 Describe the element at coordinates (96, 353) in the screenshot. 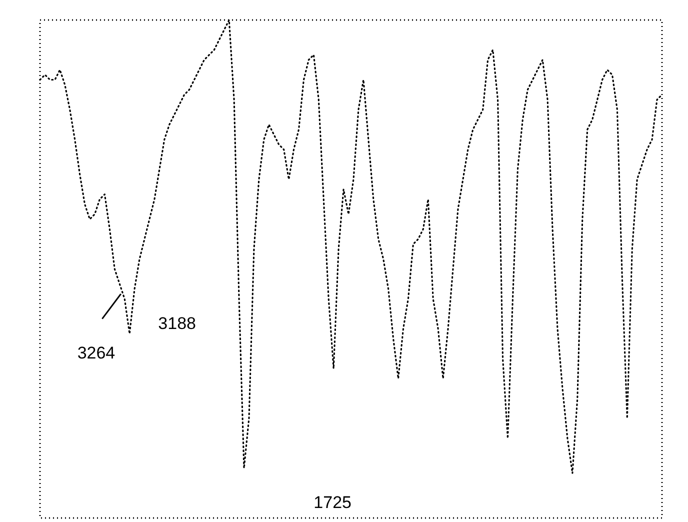

I see `annotation: 3264` at that location.